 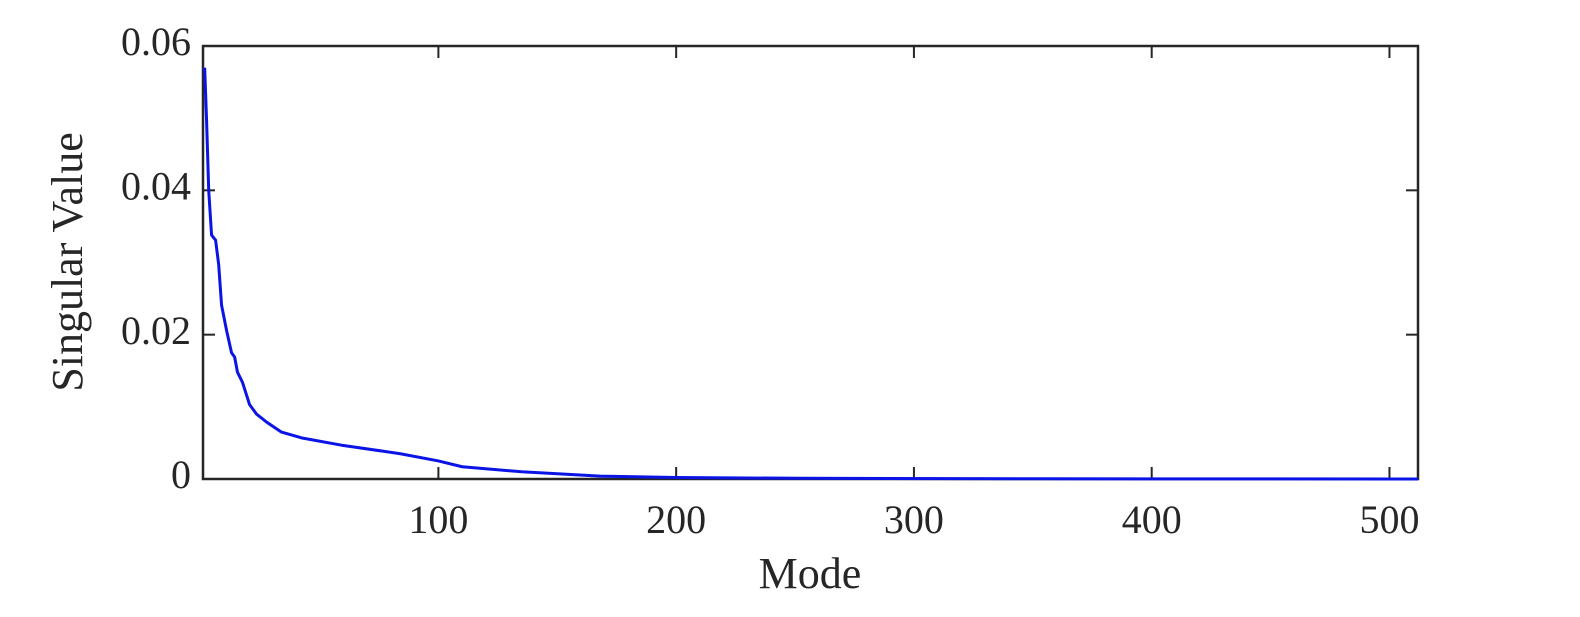 What do you see at coordinates (810, 573) in the screenshot?
I see `x-axis-title: Mode` at bounding box center [810, 573].